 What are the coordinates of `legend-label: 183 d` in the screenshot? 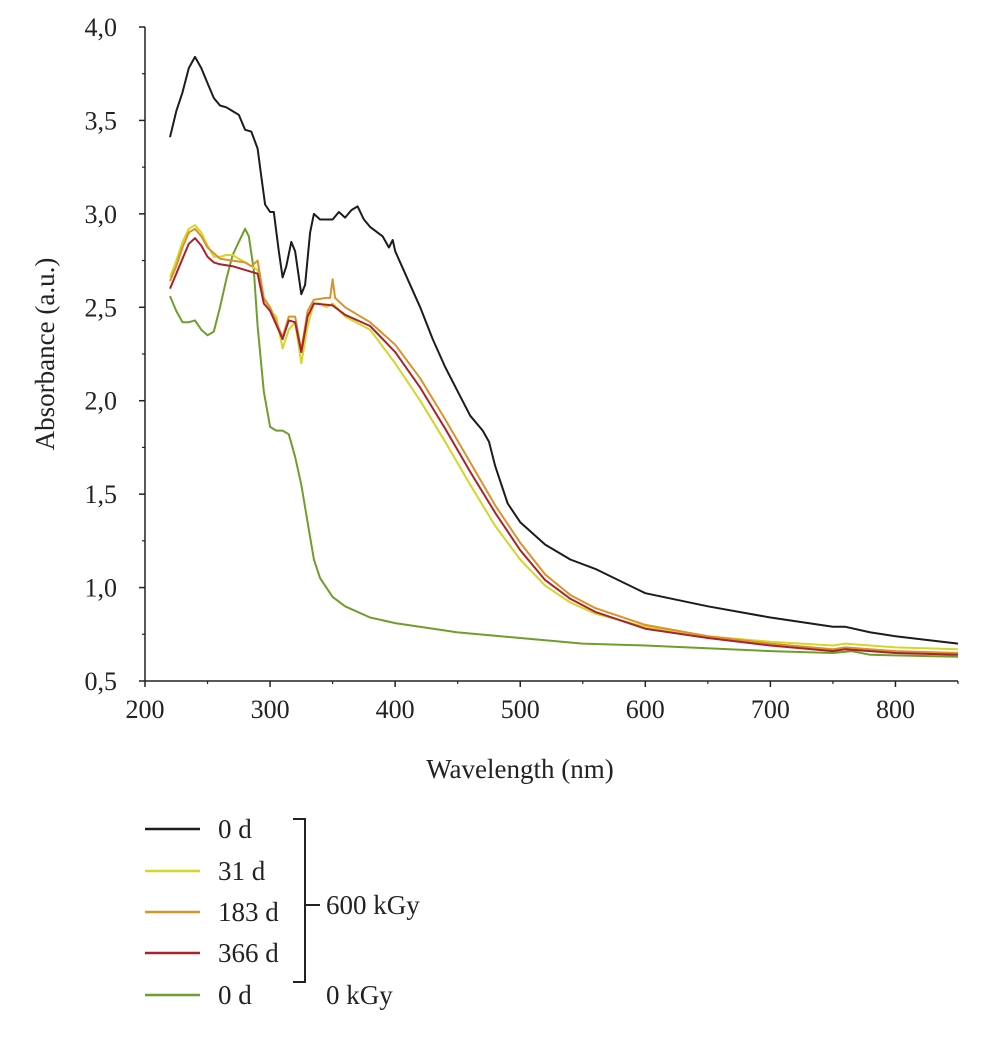 It's located at (248, 912).